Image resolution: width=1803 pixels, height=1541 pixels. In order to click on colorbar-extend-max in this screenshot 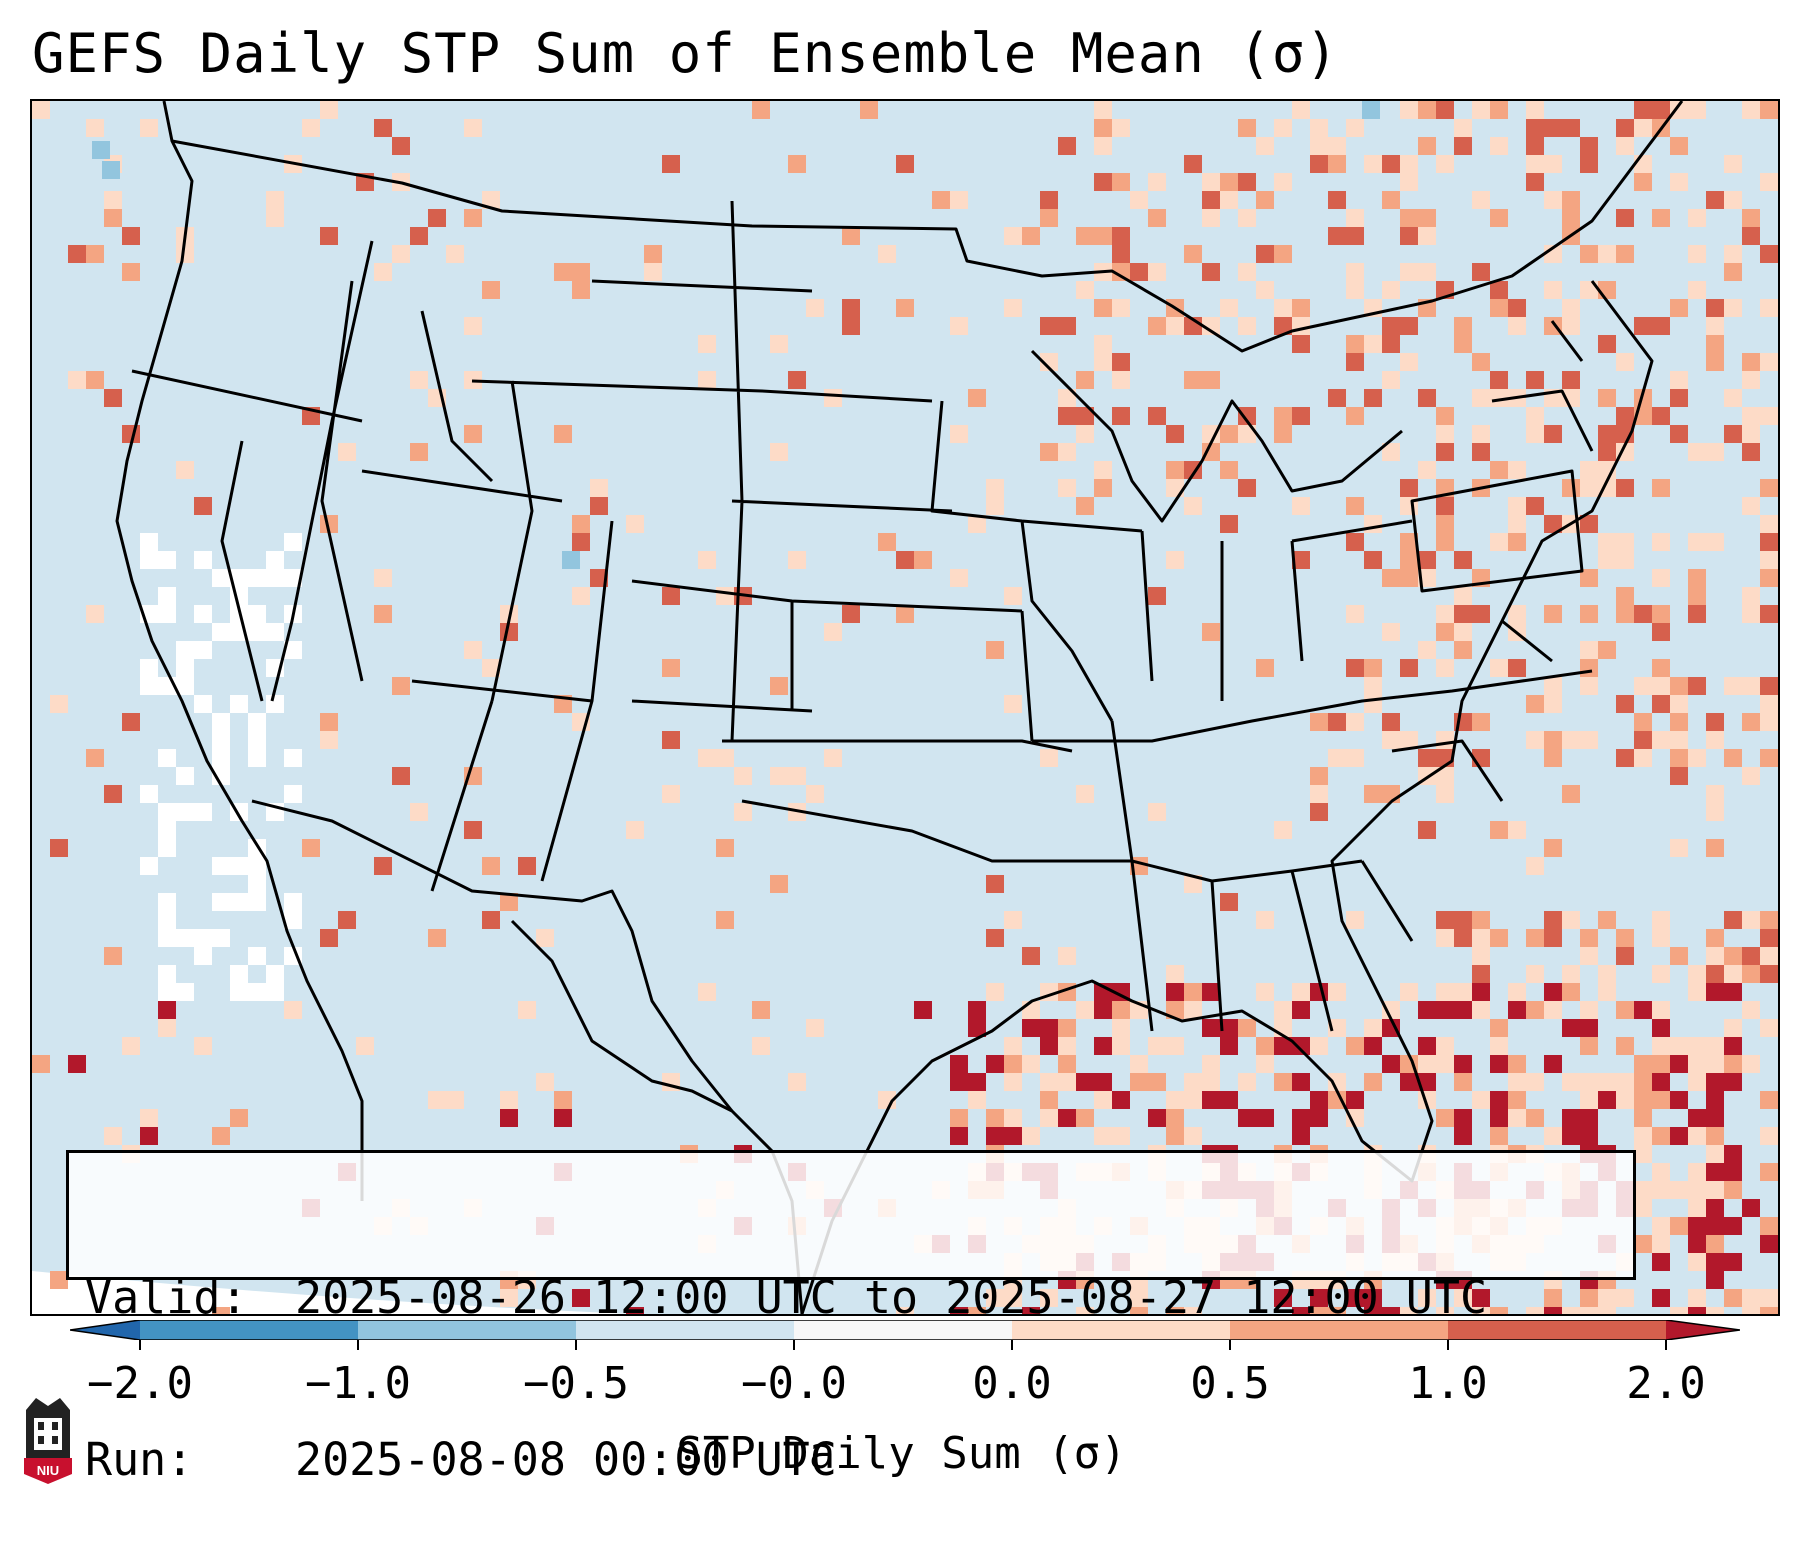, I will do `click(1703, 1330)`.